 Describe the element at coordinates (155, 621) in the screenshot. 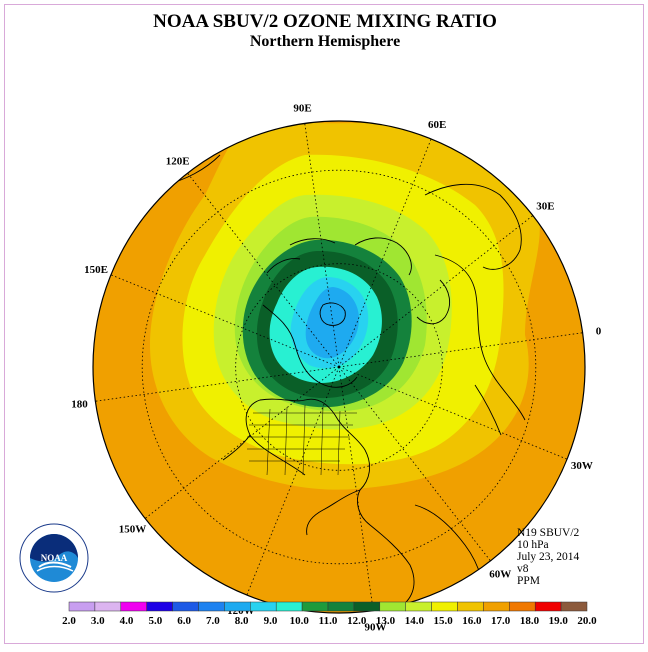

I see `colorbar-tick-label: 5.0` at that location.